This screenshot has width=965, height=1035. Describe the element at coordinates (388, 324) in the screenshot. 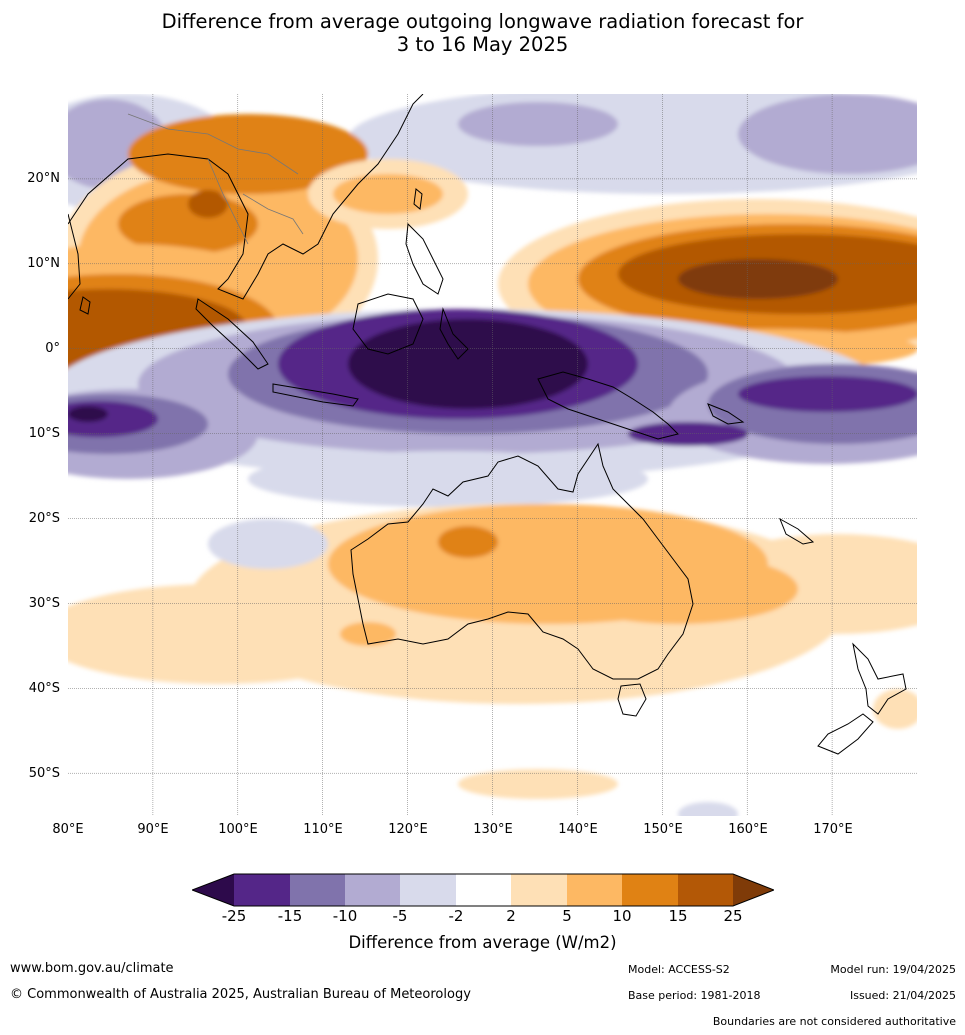

I see `borneo-coast` at that location.